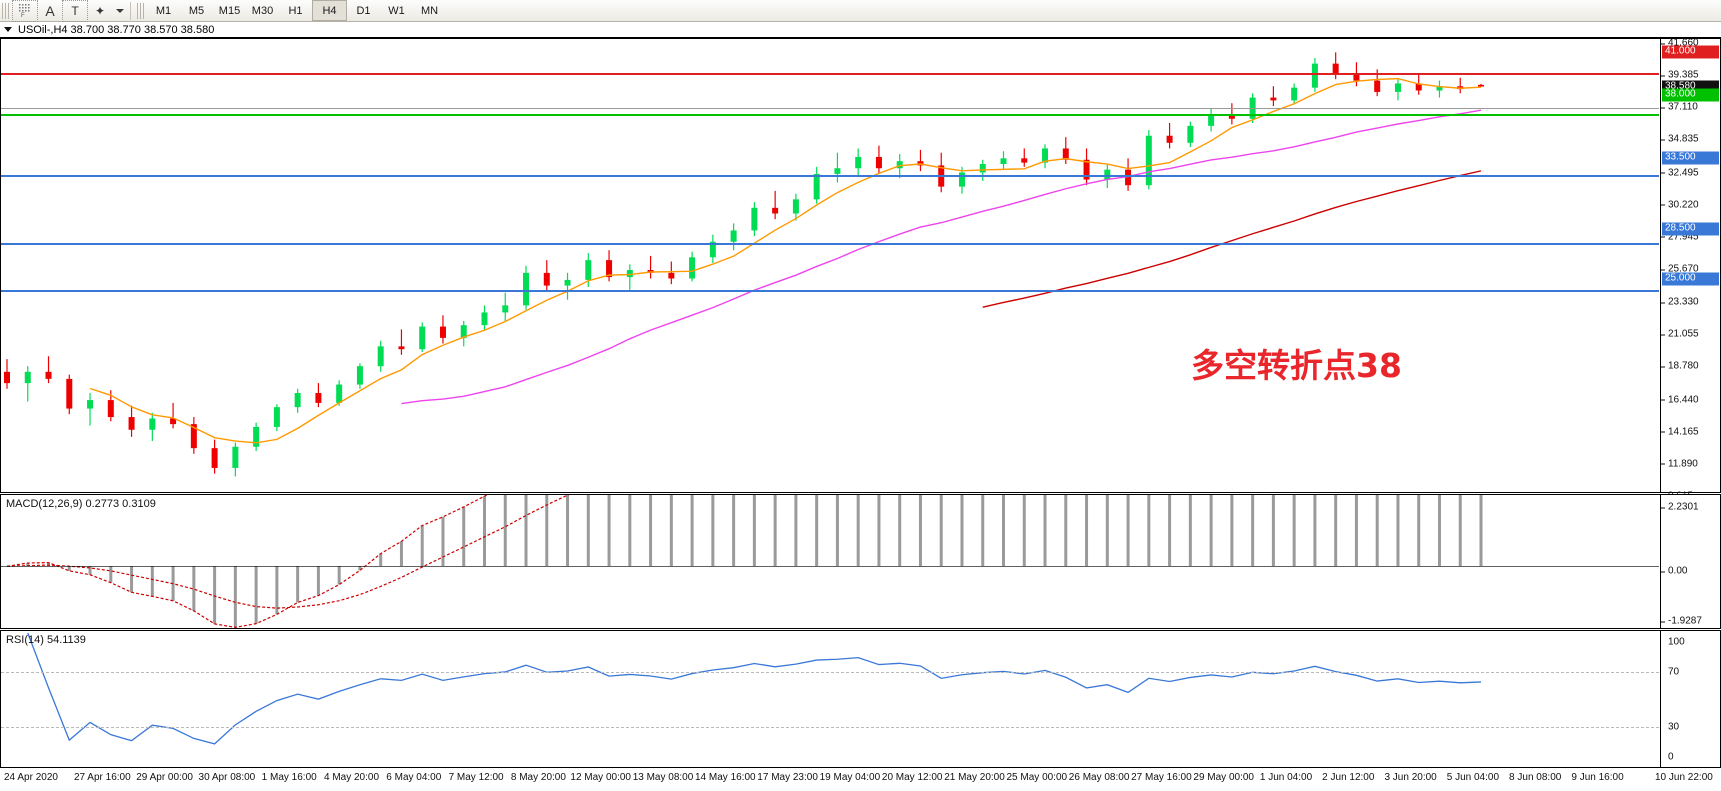 The width and height of the screenshot is (1721, 791). Describe the element at coordinates (1161, 777) in the screenshot. I see `time-label: 27 May 16:00` at that location.